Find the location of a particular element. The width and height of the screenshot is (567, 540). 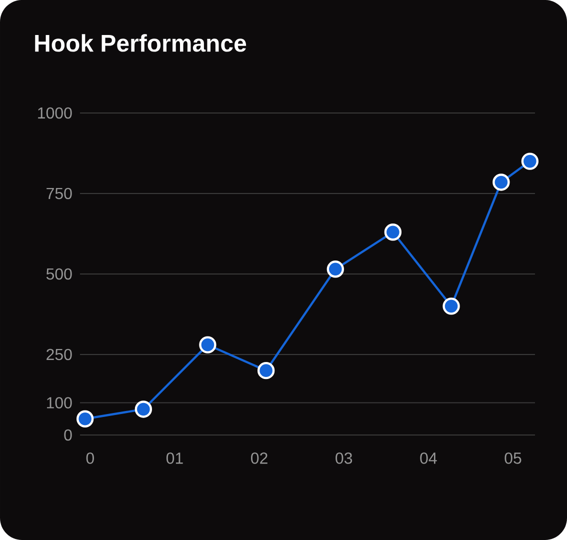

x-tick-label: 03 is located at coordinates (344, 458).